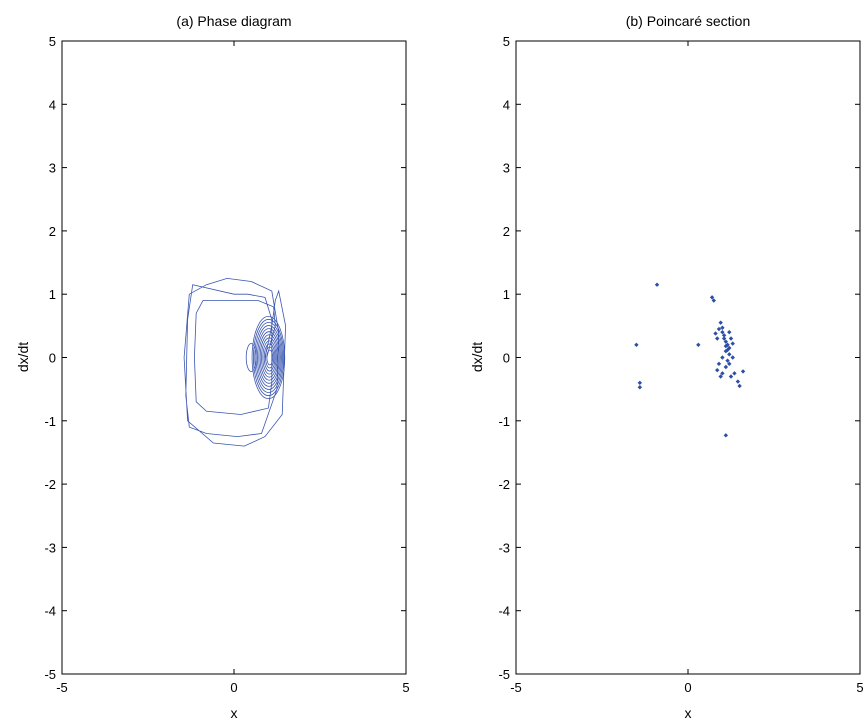  Describe the element at coordinates (50, 484) in the screenshot. I see `phase-diagram-y-tick-label: -2` at that location.